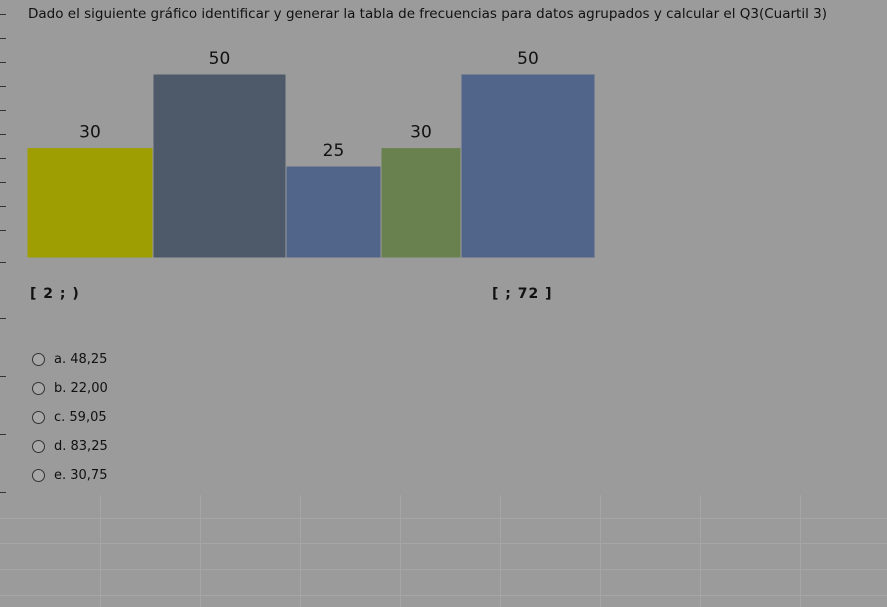 This screenshot has height=607, width=887. I want to click on interval-label-left: [ 2 ; ), so click(55, 294).